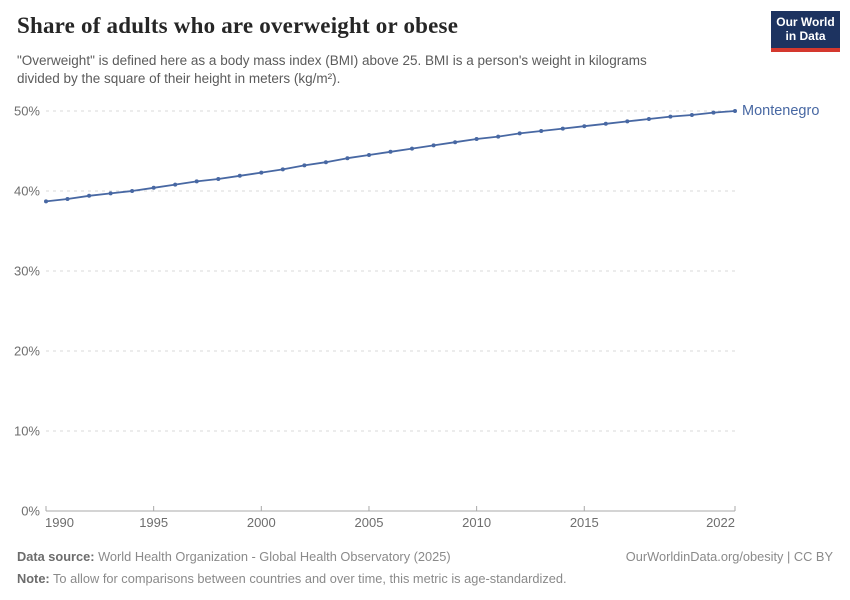 The image size is (850, 600). I want to click on y-tick-label-0: 0%, so click(30, 511).